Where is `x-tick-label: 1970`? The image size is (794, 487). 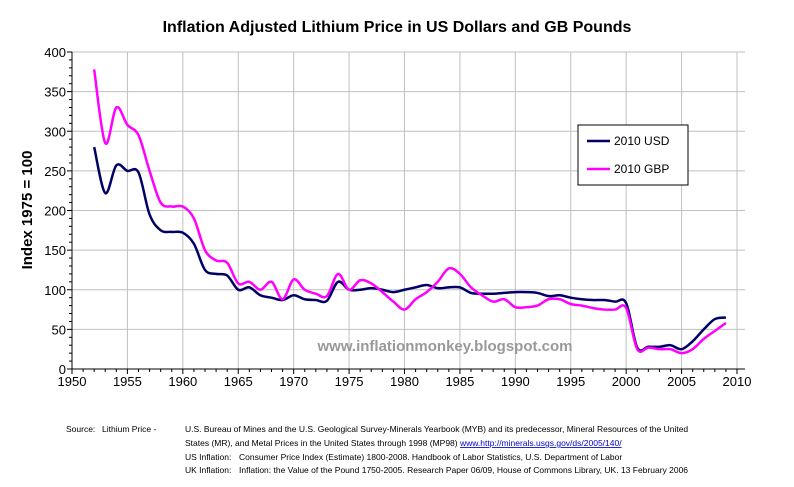 x-tick-label: 1970 is located at coordinates (293, 381).